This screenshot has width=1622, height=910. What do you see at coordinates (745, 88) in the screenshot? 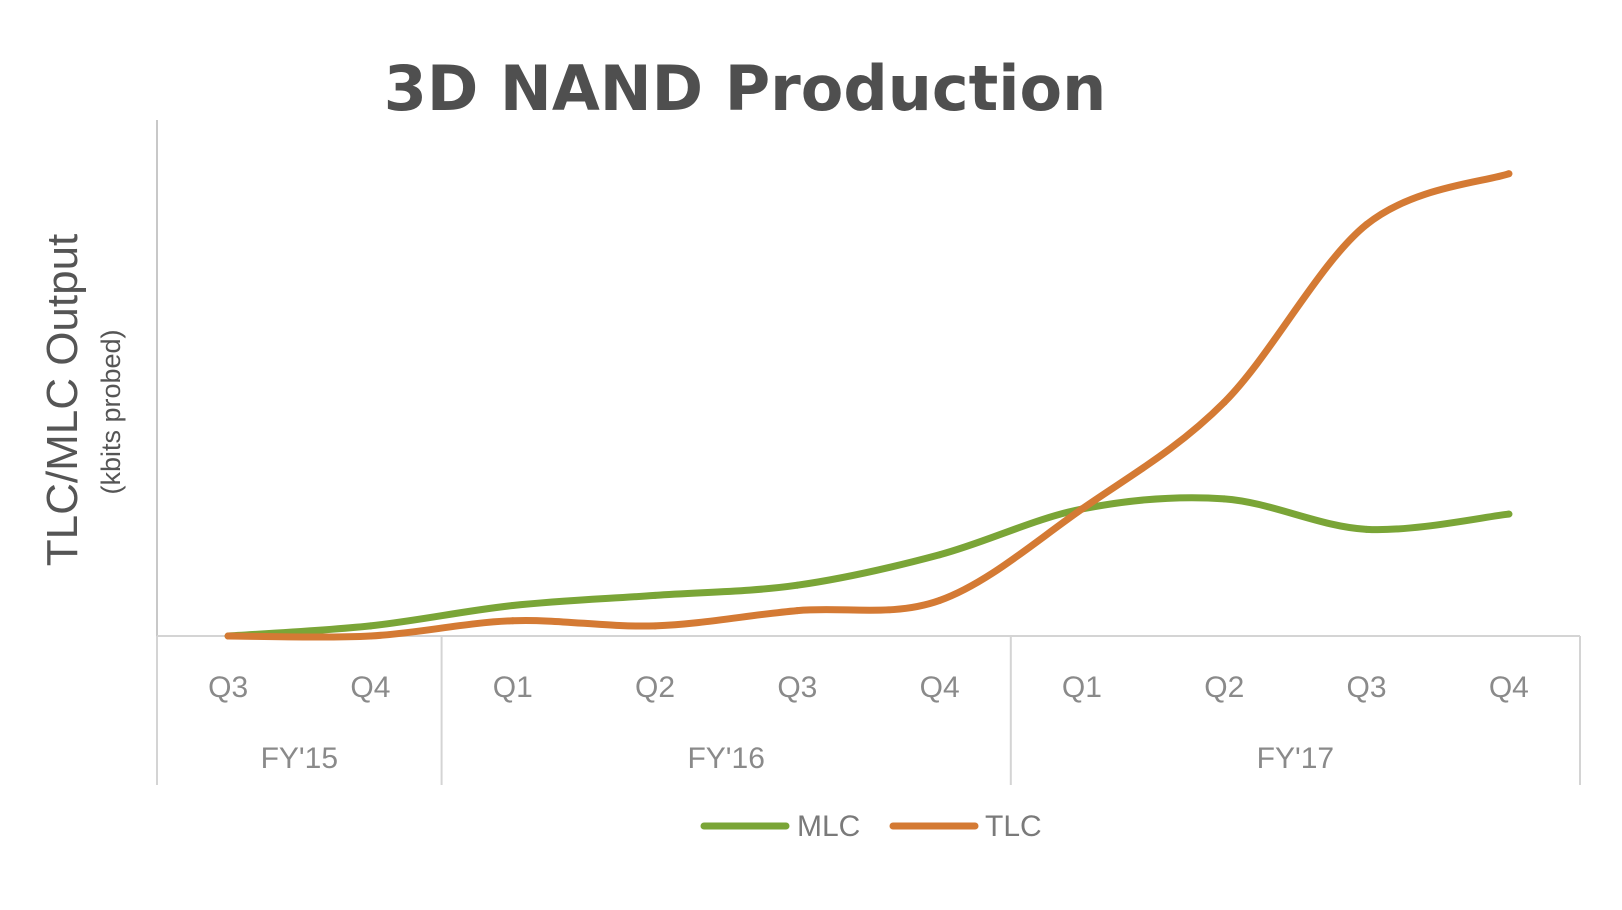
I see `chart-title: 3D NAND Production` at bounding box center [745, 88].